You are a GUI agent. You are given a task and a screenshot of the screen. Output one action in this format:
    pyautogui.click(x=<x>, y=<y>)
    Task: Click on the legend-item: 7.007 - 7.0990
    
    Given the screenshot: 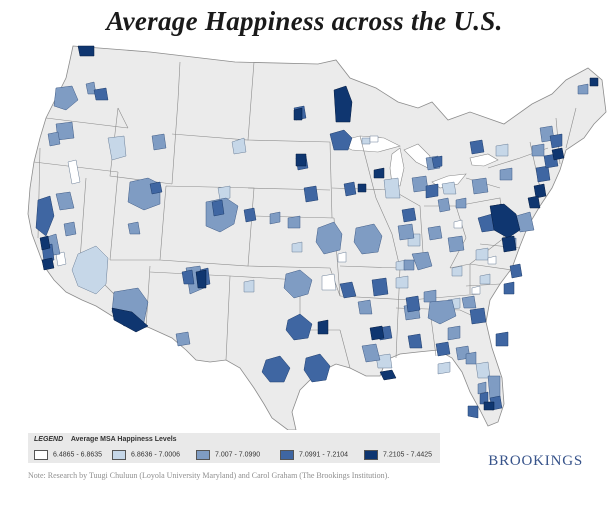 What is the action you would take?
    pyautogui.click(x=228, y=455)
    